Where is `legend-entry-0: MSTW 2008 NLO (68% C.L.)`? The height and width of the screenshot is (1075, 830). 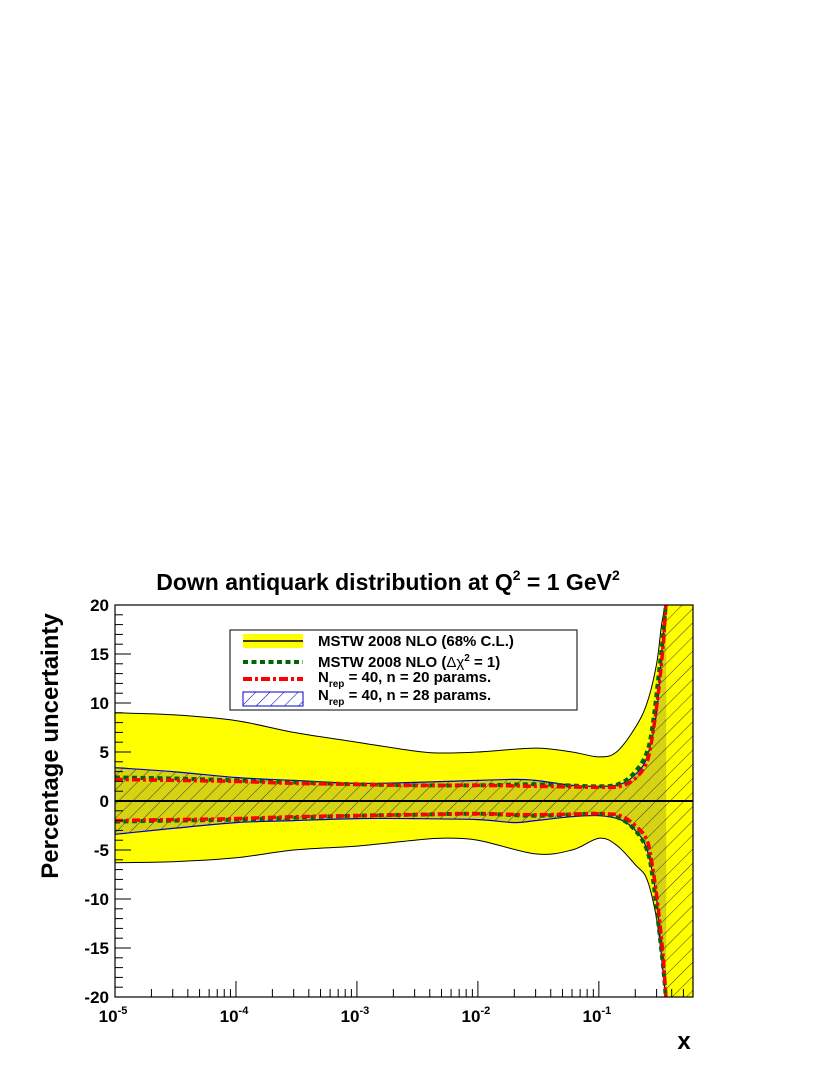
legend-entry-0: MSTW 2008 NLO (68% C.L.) is located at coordinates (416, 641).